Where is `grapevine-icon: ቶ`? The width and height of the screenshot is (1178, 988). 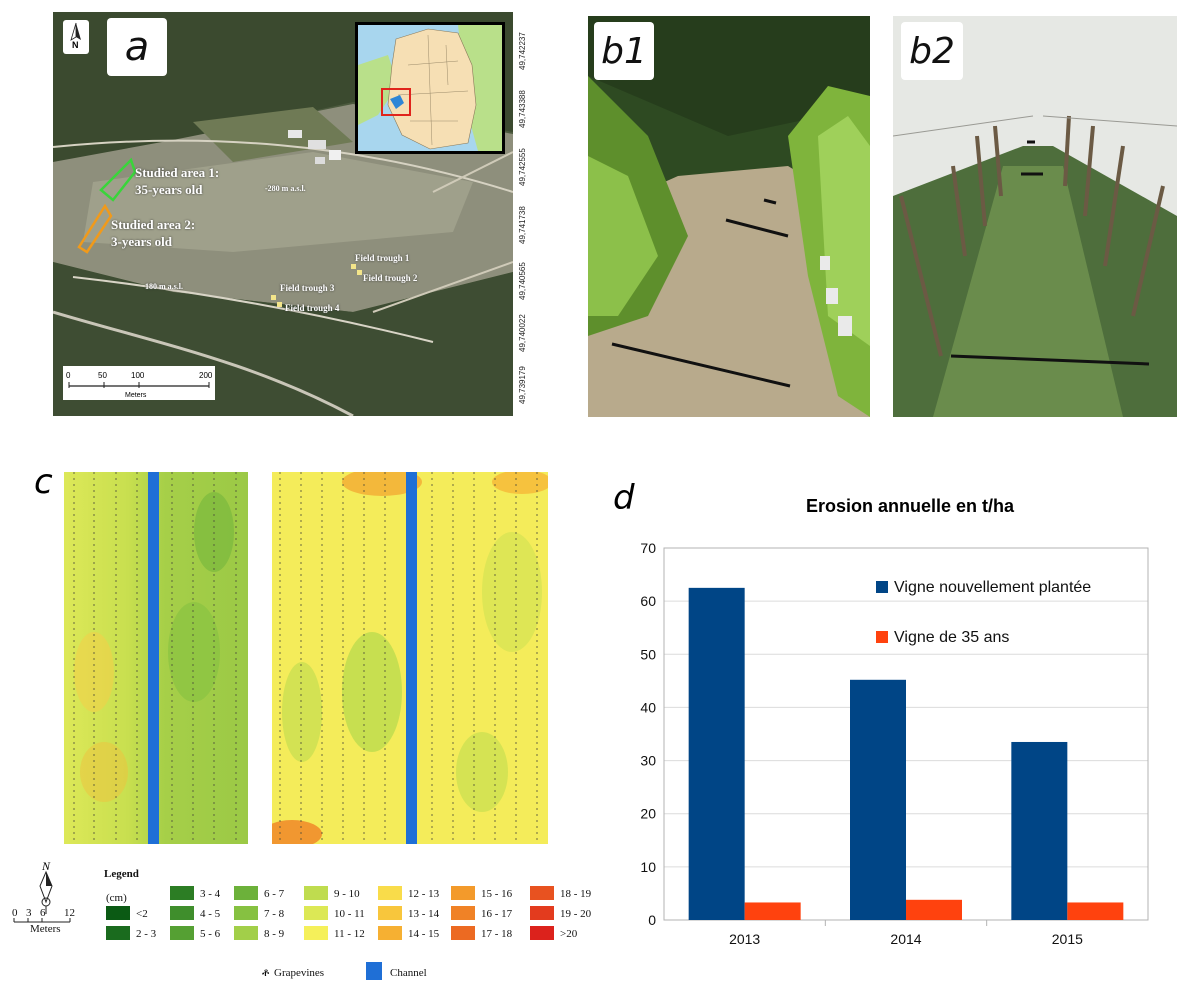
grapevine-icon: ቶ is located at coordinates (266, 972).